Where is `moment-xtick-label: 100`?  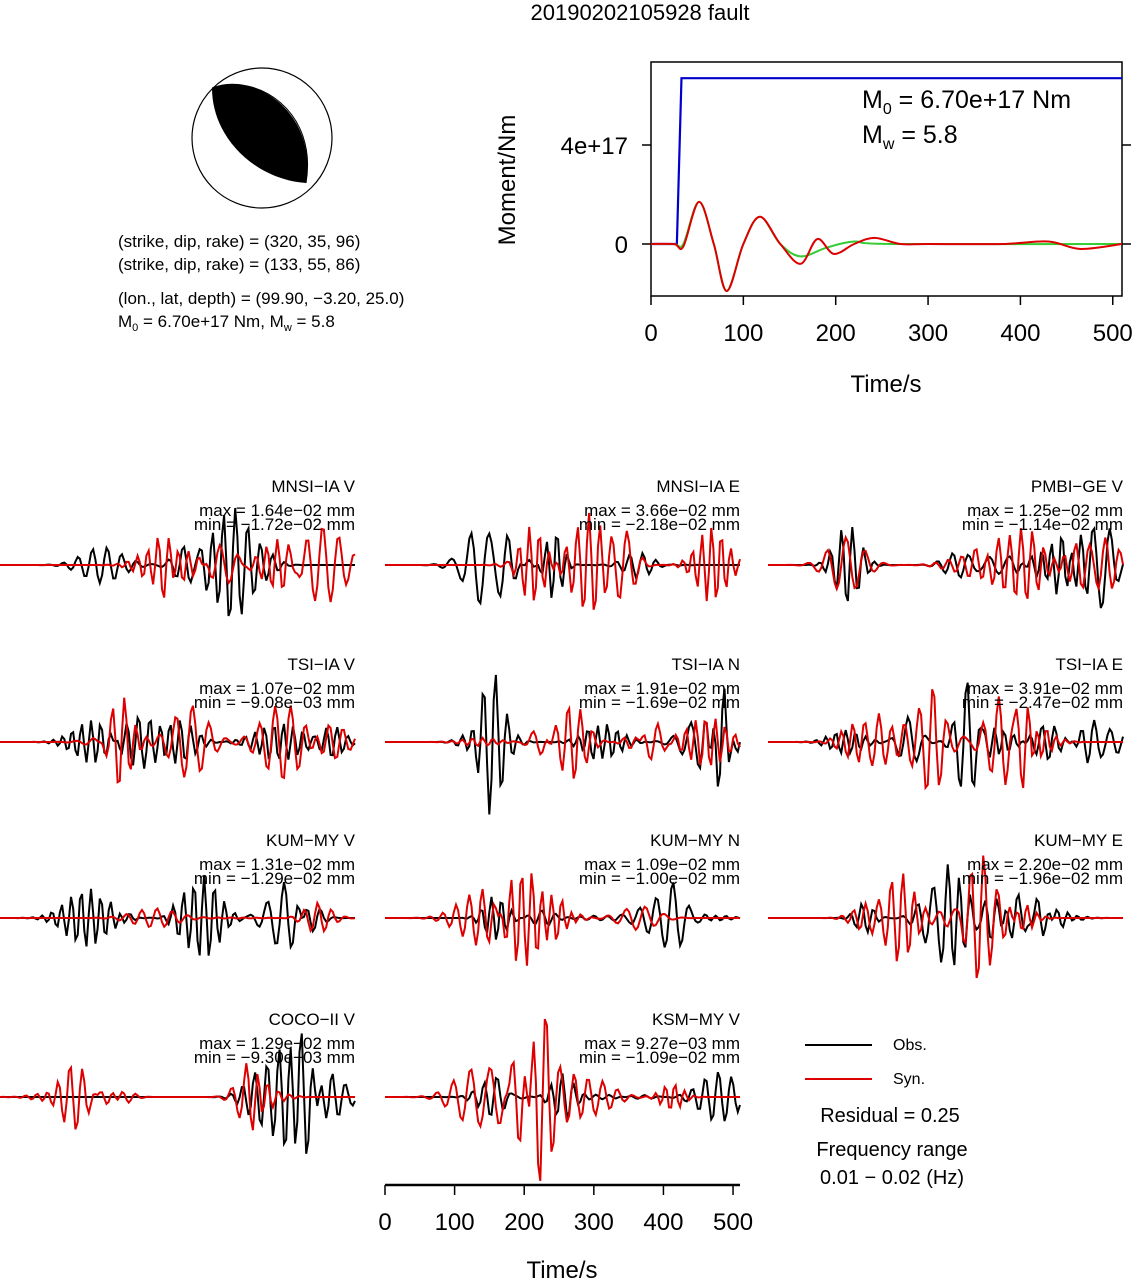
moment-xtick-label: 100 is located at coordinates (743, 333).